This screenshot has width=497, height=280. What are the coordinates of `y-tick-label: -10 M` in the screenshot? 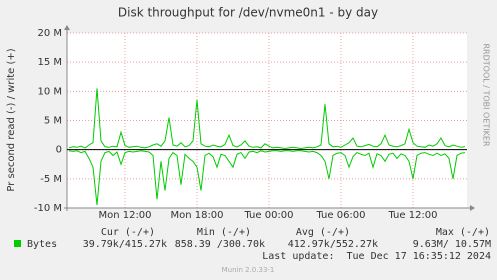 It's located at (48, 208).